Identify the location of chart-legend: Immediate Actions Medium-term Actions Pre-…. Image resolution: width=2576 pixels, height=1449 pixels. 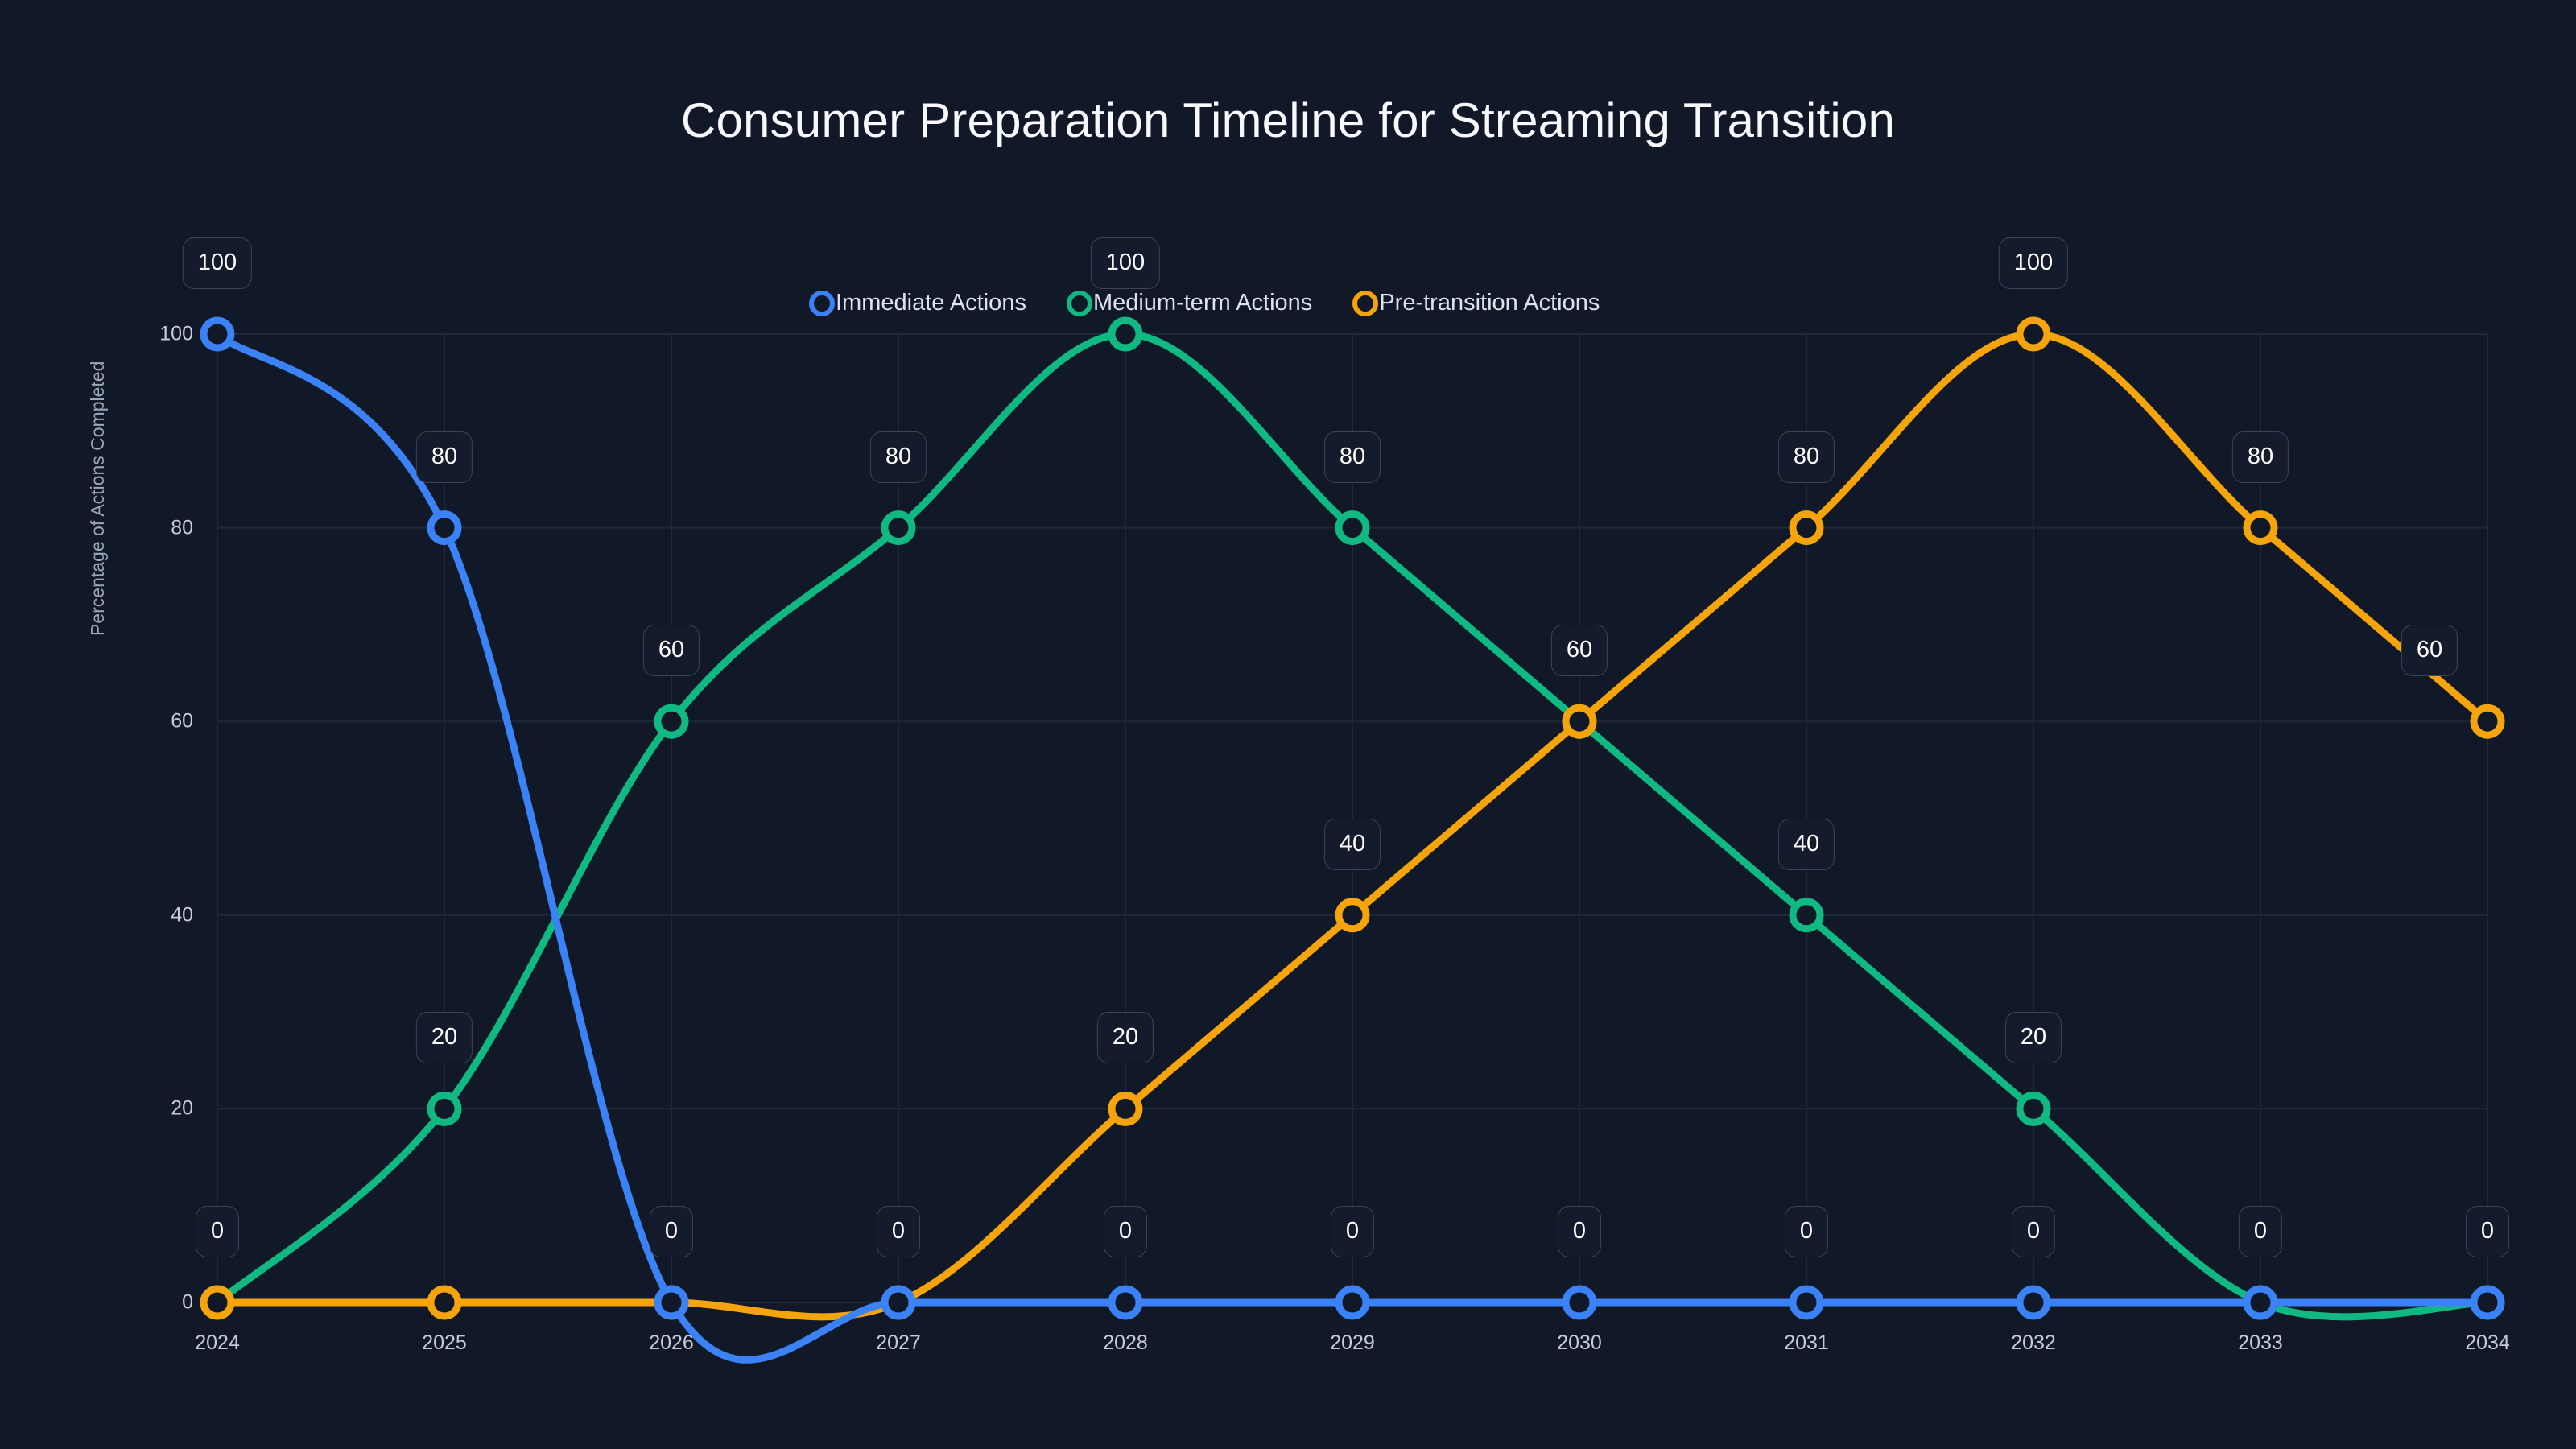
(1224, 303).